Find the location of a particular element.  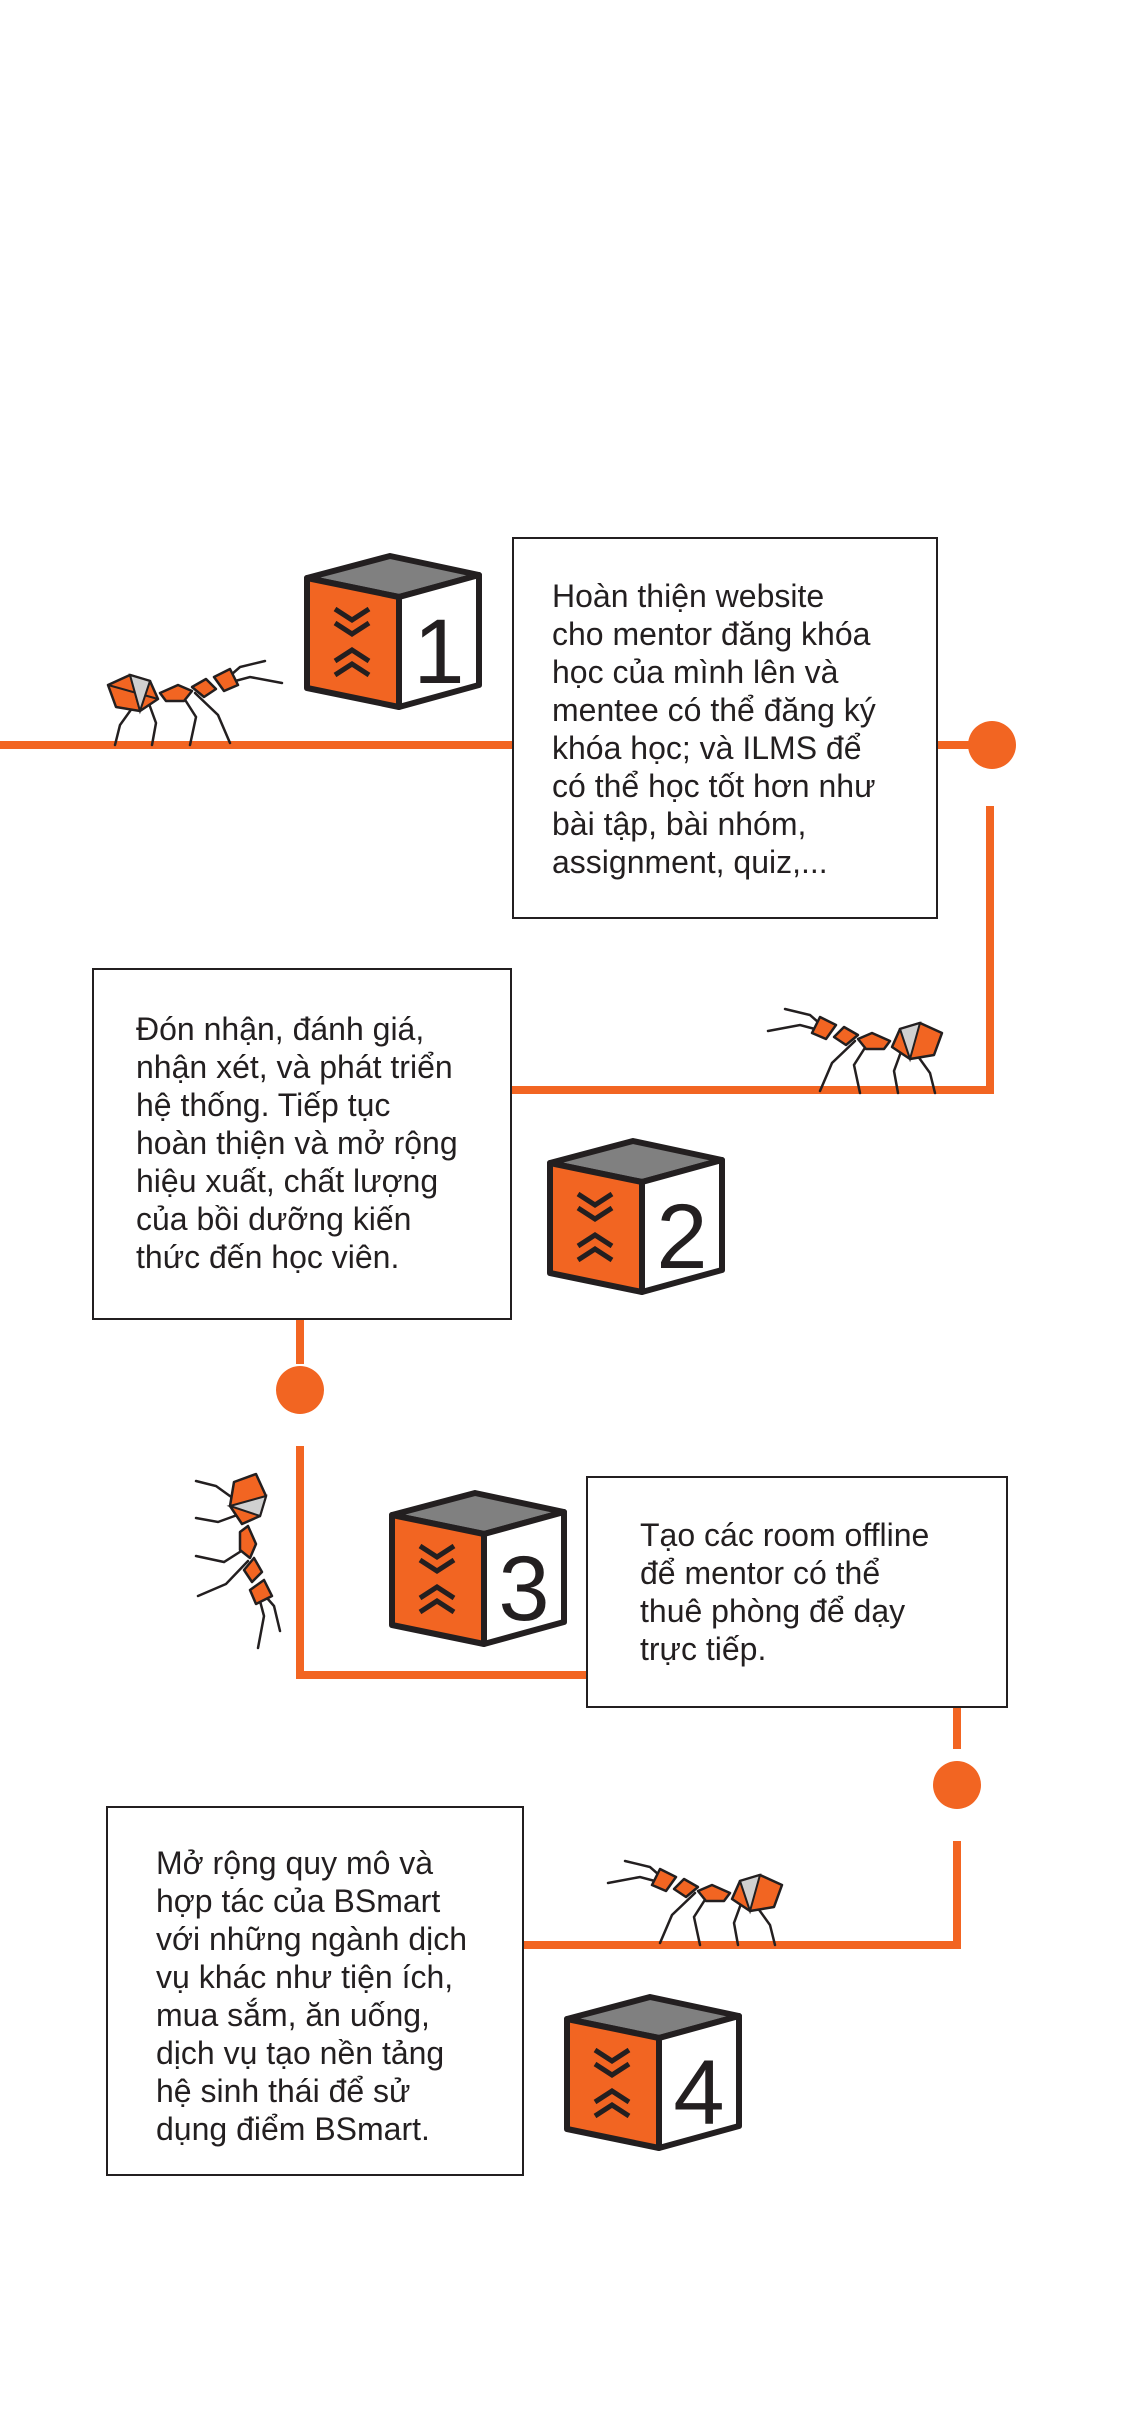

step-4-cube: 4 is located at coordinates (653, 2072).